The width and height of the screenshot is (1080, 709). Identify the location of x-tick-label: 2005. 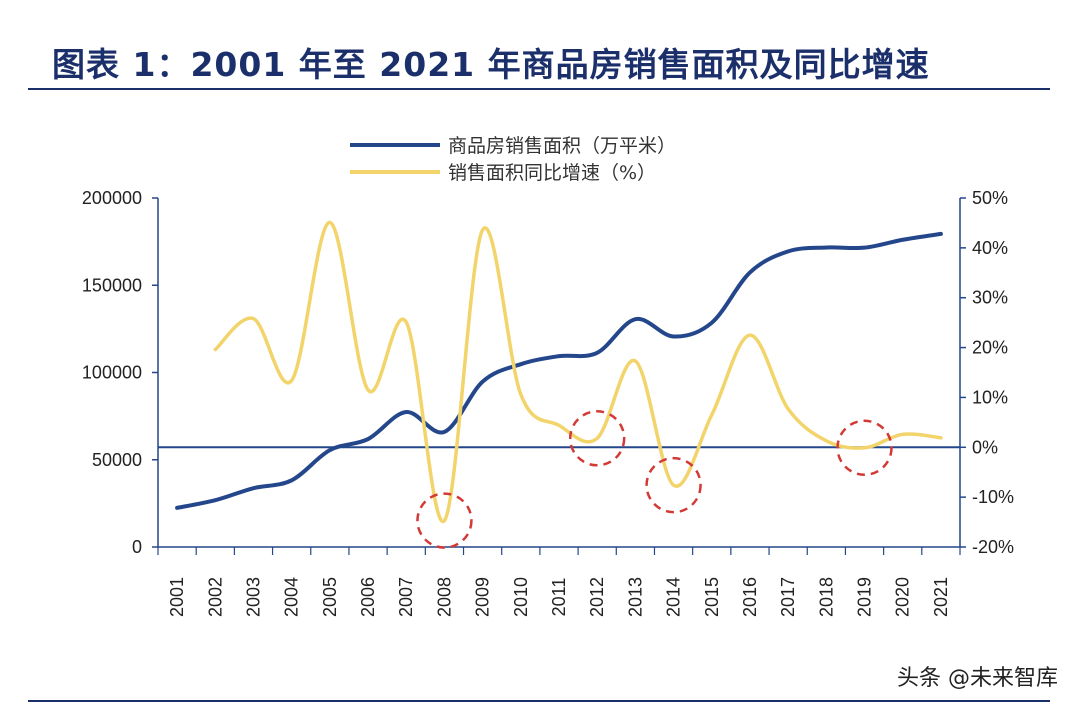
(330, 597).